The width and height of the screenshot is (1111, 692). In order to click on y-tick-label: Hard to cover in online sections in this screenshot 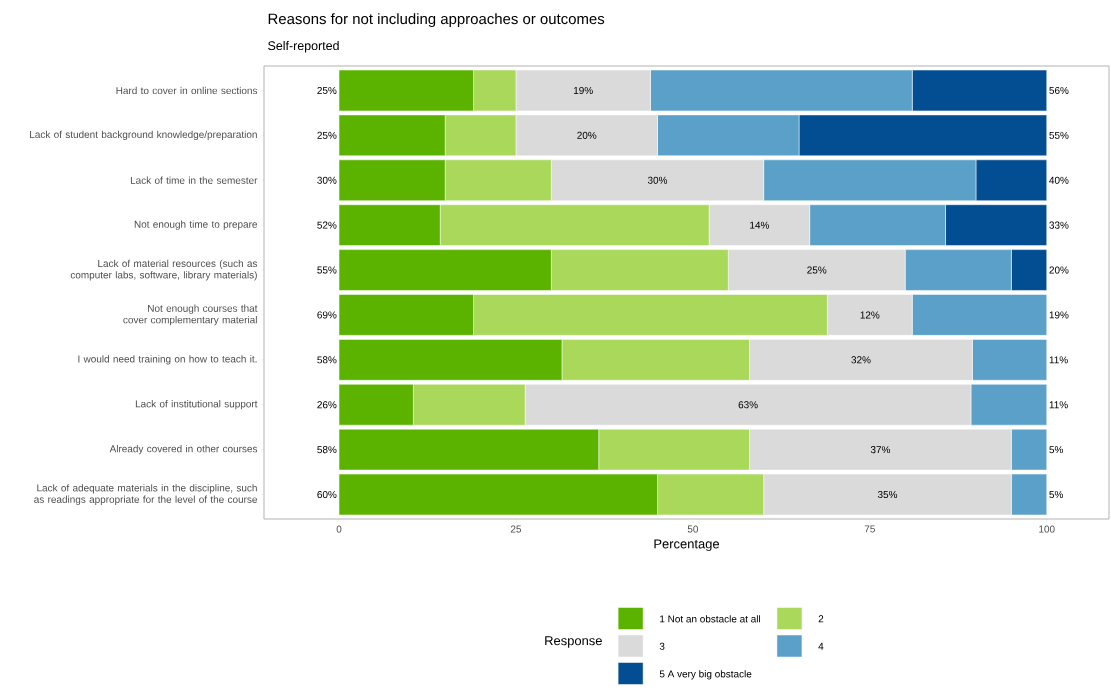, I will do `click(187, 90)`.